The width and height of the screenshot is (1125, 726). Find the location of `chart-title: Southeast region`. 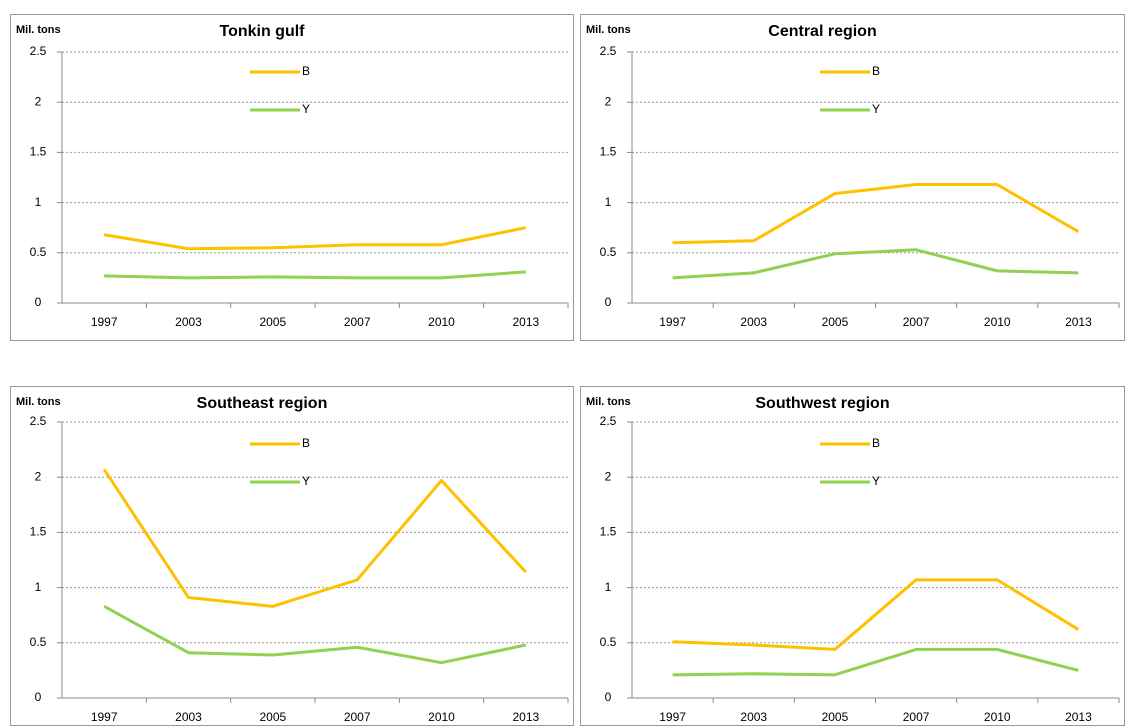

chart-title: Southeast region is located at coordinates (262, 403).